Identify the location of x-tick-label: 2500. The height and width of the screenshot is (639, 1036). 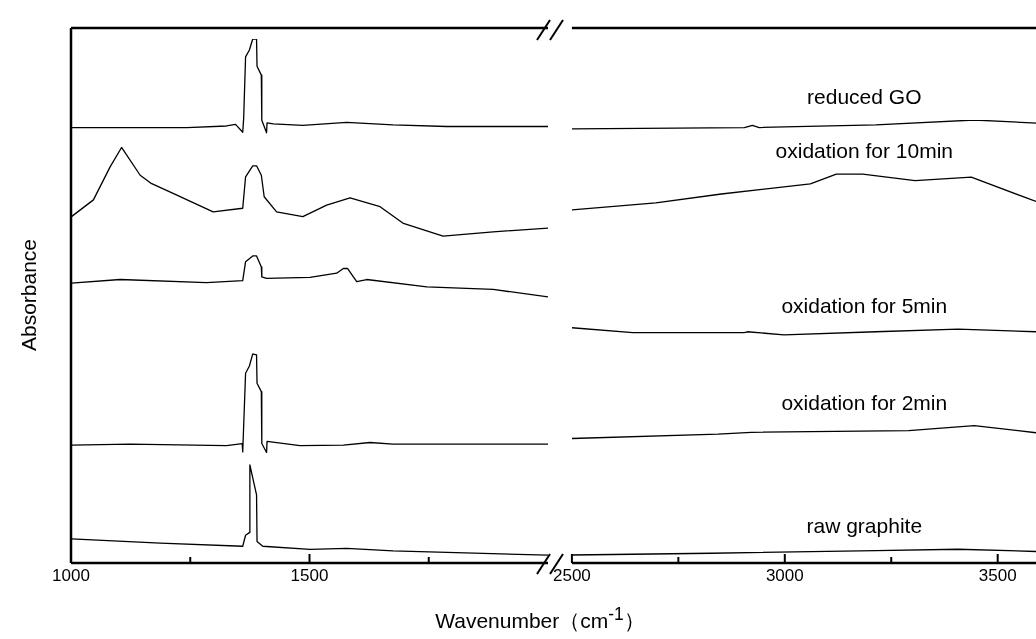
(572, 575).